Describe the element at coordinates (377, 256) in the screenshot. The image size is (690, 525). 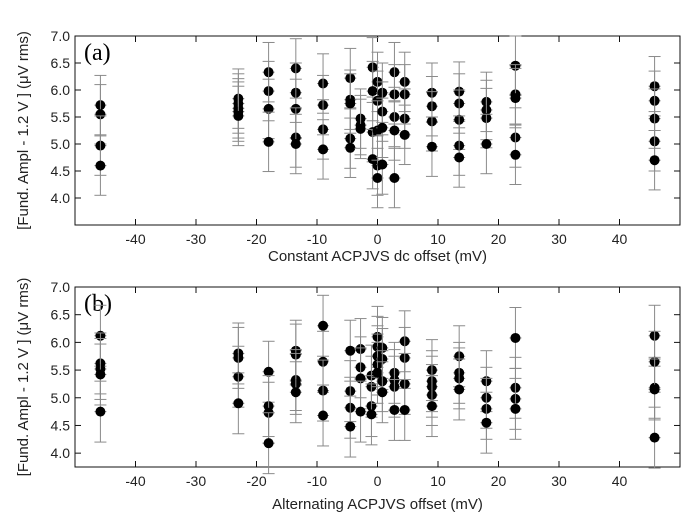
I see `x-axis-label: Constant ACPJVS dc offset (mV)` at that location.